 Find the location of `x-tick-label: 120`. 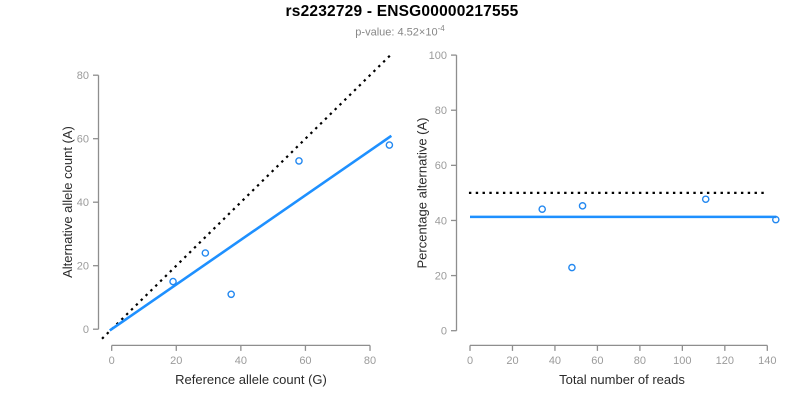

x-tick-label: 120 is located at coordinates (725, 361).